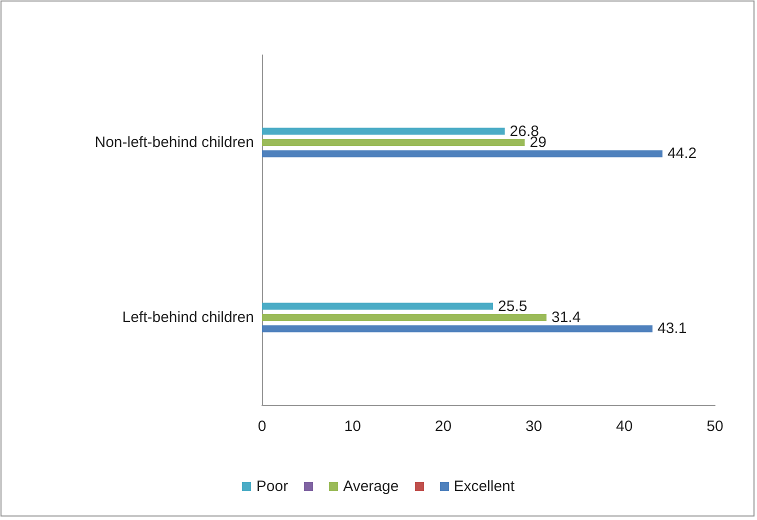 This screenshot has width=757, height=520. I want to click on x-tick-label: 0, so click(262, 426).